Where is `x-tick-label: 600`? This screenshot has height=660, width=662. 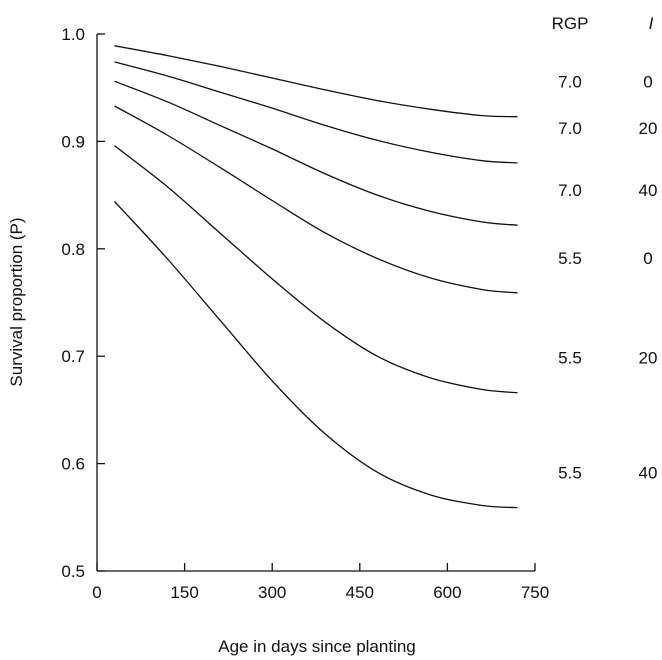 x-tick-label: 600 is located at coordinates (447, 592).